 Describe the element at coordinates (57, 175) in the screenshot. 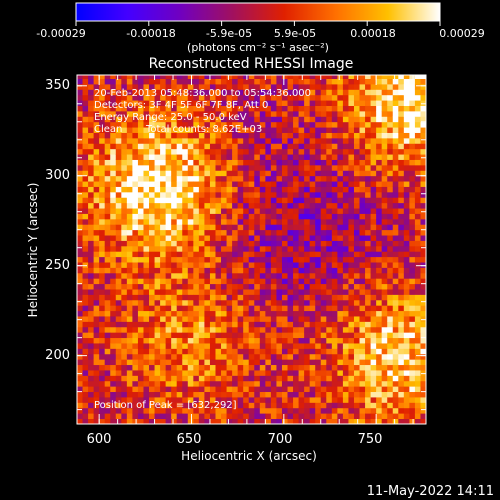

I see `y-tick-label: 300` at that location.